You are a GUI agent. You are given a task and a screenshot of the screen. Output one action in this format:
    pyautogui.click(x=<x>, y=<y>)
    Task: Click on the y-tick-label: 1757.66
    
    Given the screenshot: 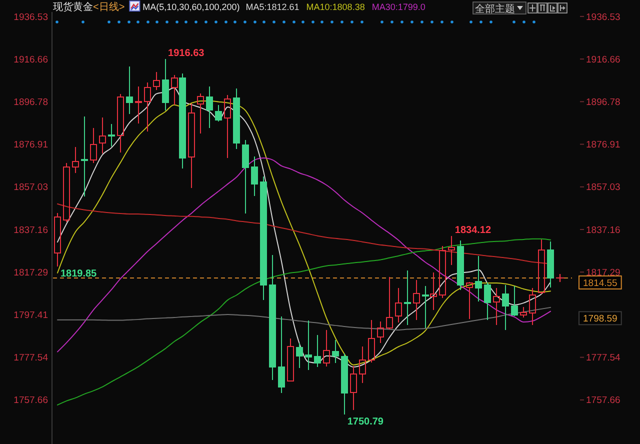 What is the action you would take?
    pyautogui.click(x=31, y=400)
    